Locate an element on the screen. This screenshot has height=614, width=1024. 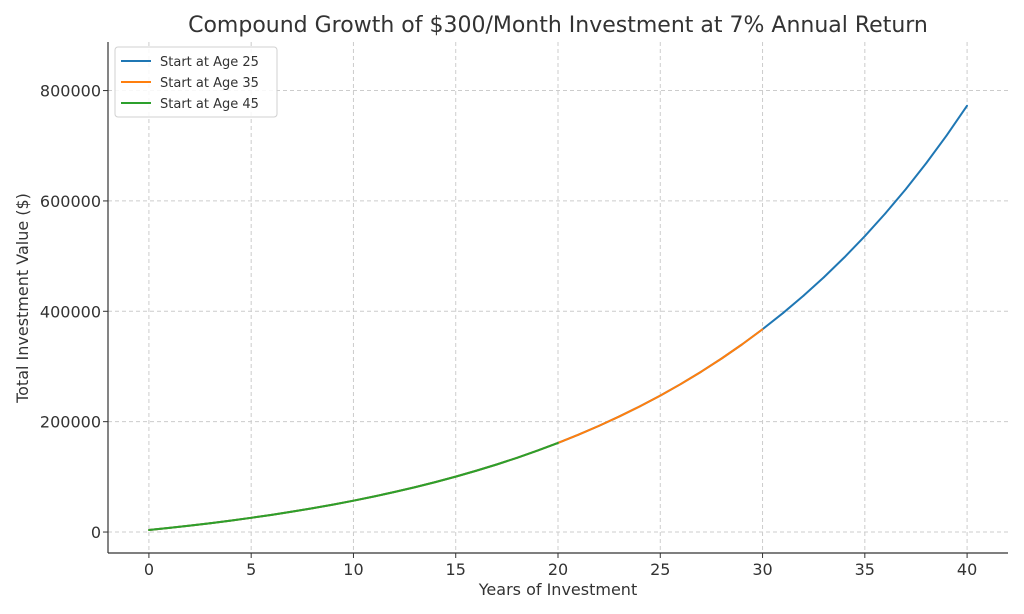
legend-item-start-at-age-45: Start at Age 45 is located at coordinates (190, 104).